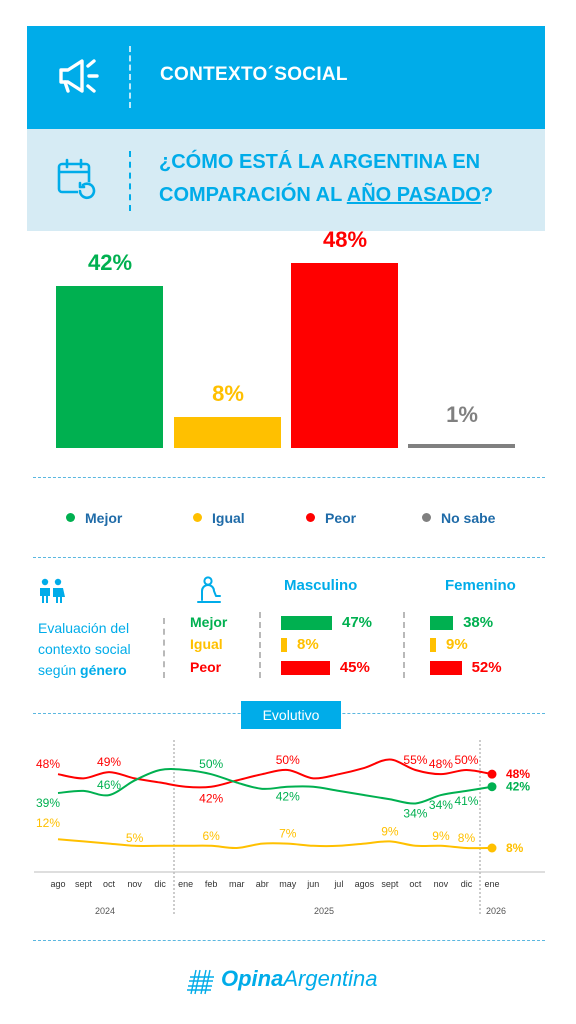 Image resolution: width=576 pixels, height=1024 pixels. I want to click on bar-value-label: 1%, so click(462, 414).